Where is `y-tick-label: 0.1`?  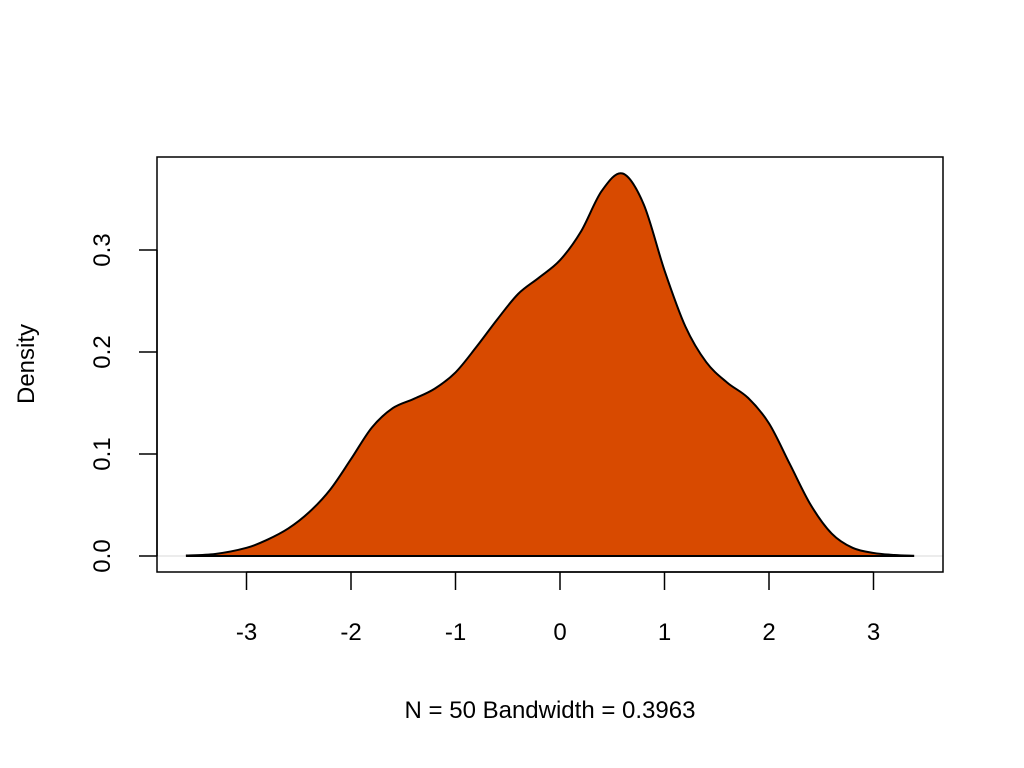 y-tick-label: 0.1 is located at coordinates (102, 453).